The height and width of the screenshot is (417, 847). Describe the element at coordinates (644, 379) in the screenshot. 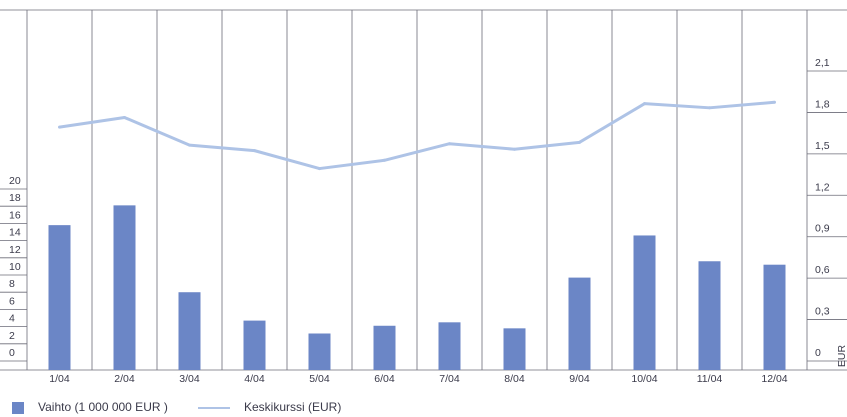

I see `x-tick-label: 10/04` at that location.